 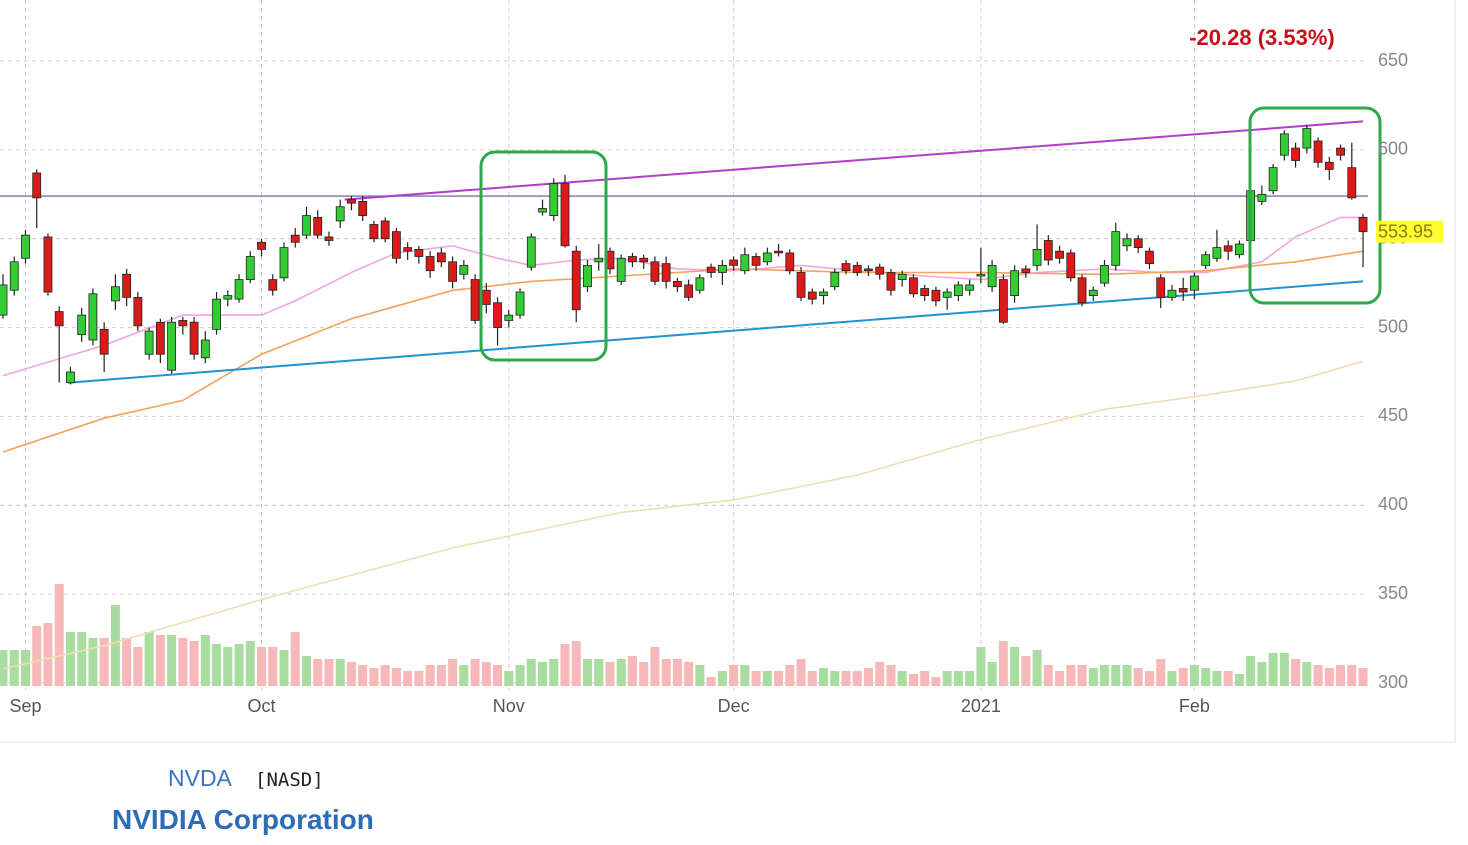 What do you see at coordinates (1393, 60) in the screenshot?
I see `y-tick-label: 650` at bounding box center [1393, 60].